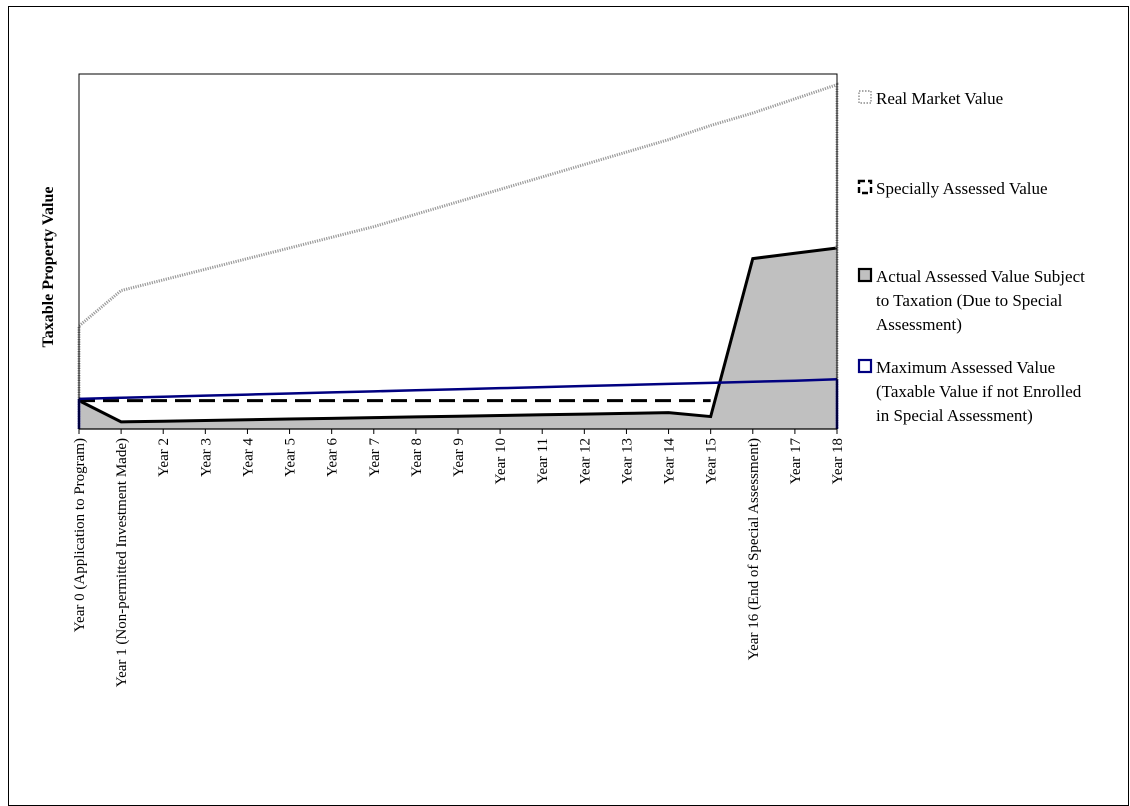 The width and height of the screenshot is (1130, 806). Describe the element at coordinates (585, 461) in the screenshot. I see `x-tick-label: Year 12` at that location.